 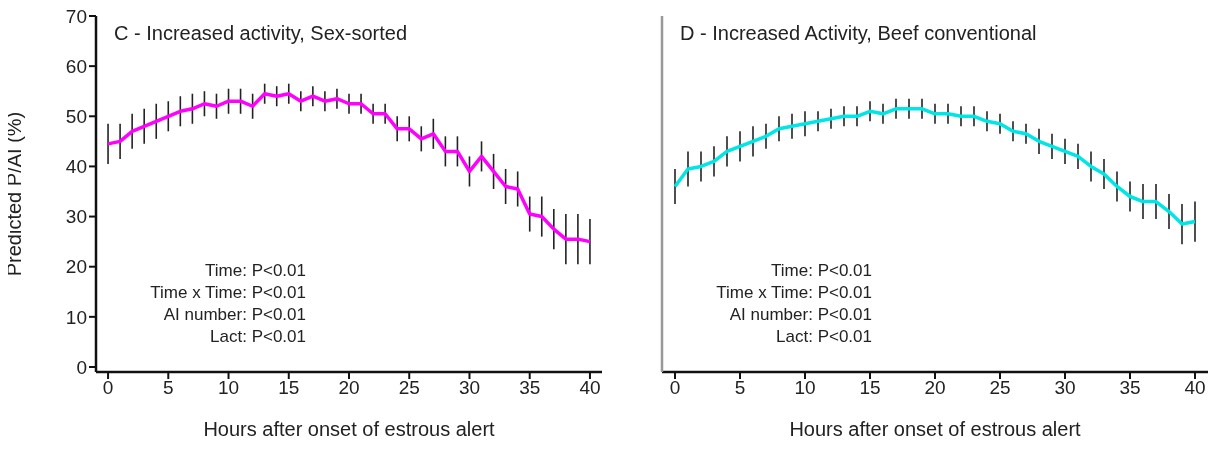 I want to click on y-tick-label: 70, so click(x=76, y=16).